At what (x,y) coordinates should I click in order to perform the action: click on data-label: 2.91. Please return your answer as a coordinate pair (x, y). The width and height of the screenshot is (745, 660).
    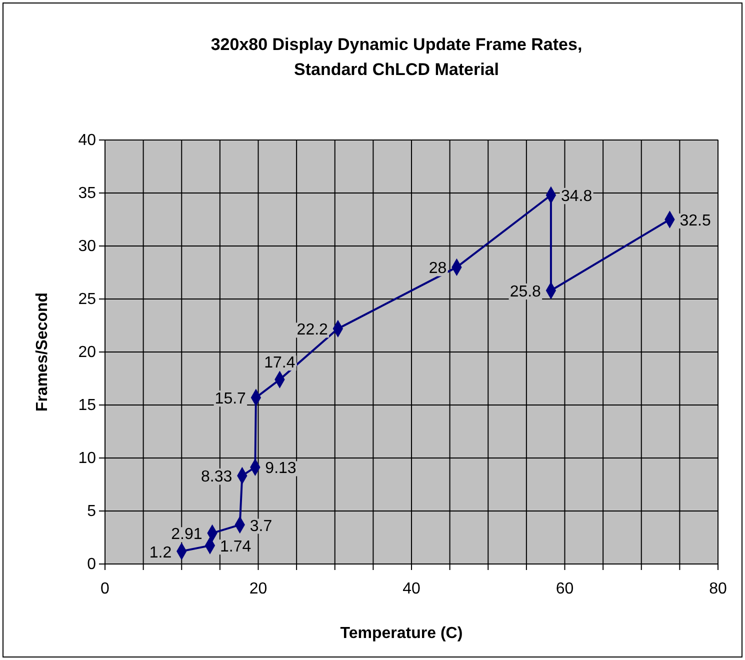
    Looking at the image, I should click on (186, 535).